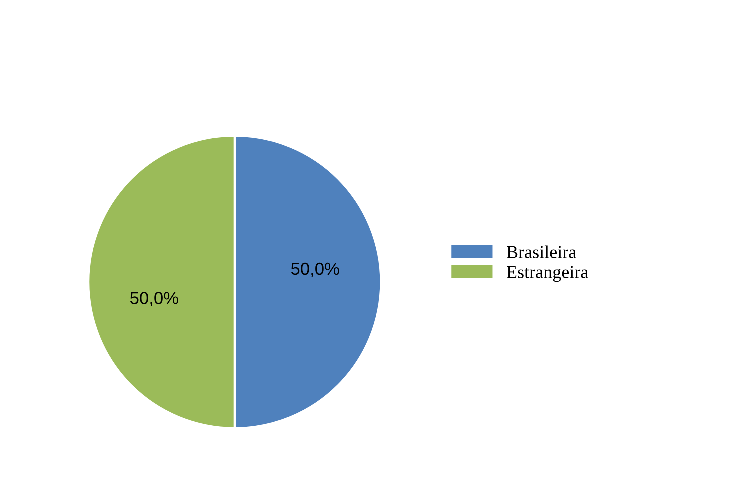 The image size is (741, 499). I want to click on legend-label: Brasileira, so click(541, 252).